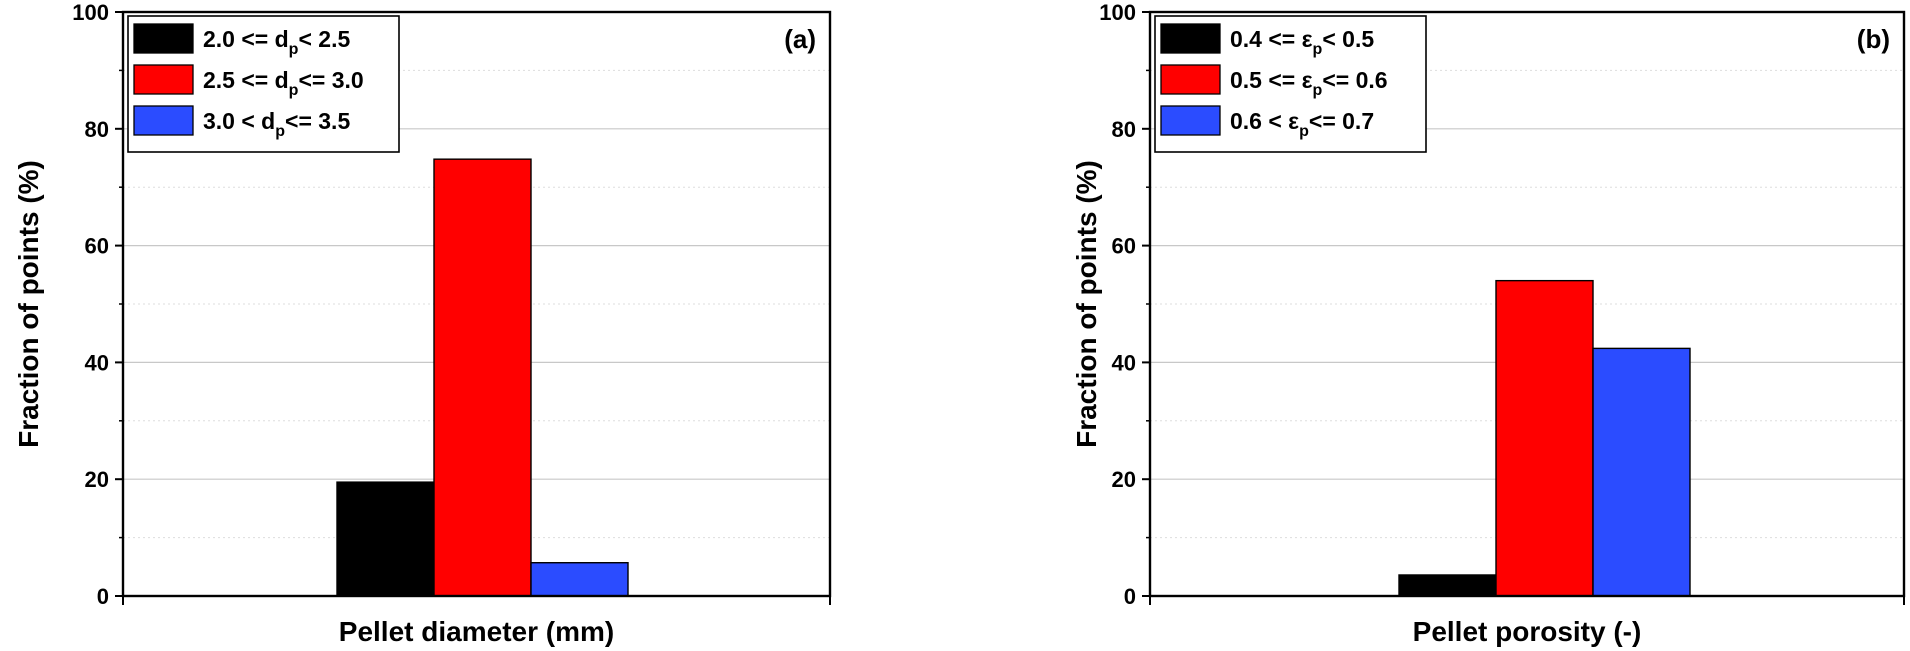 This screenshot has width=1910, height=651. Describe the element at coordinates (283, 83) in the screenshot. I see `legend-entry: 2.5 <= dp<= 3.0` at that location.